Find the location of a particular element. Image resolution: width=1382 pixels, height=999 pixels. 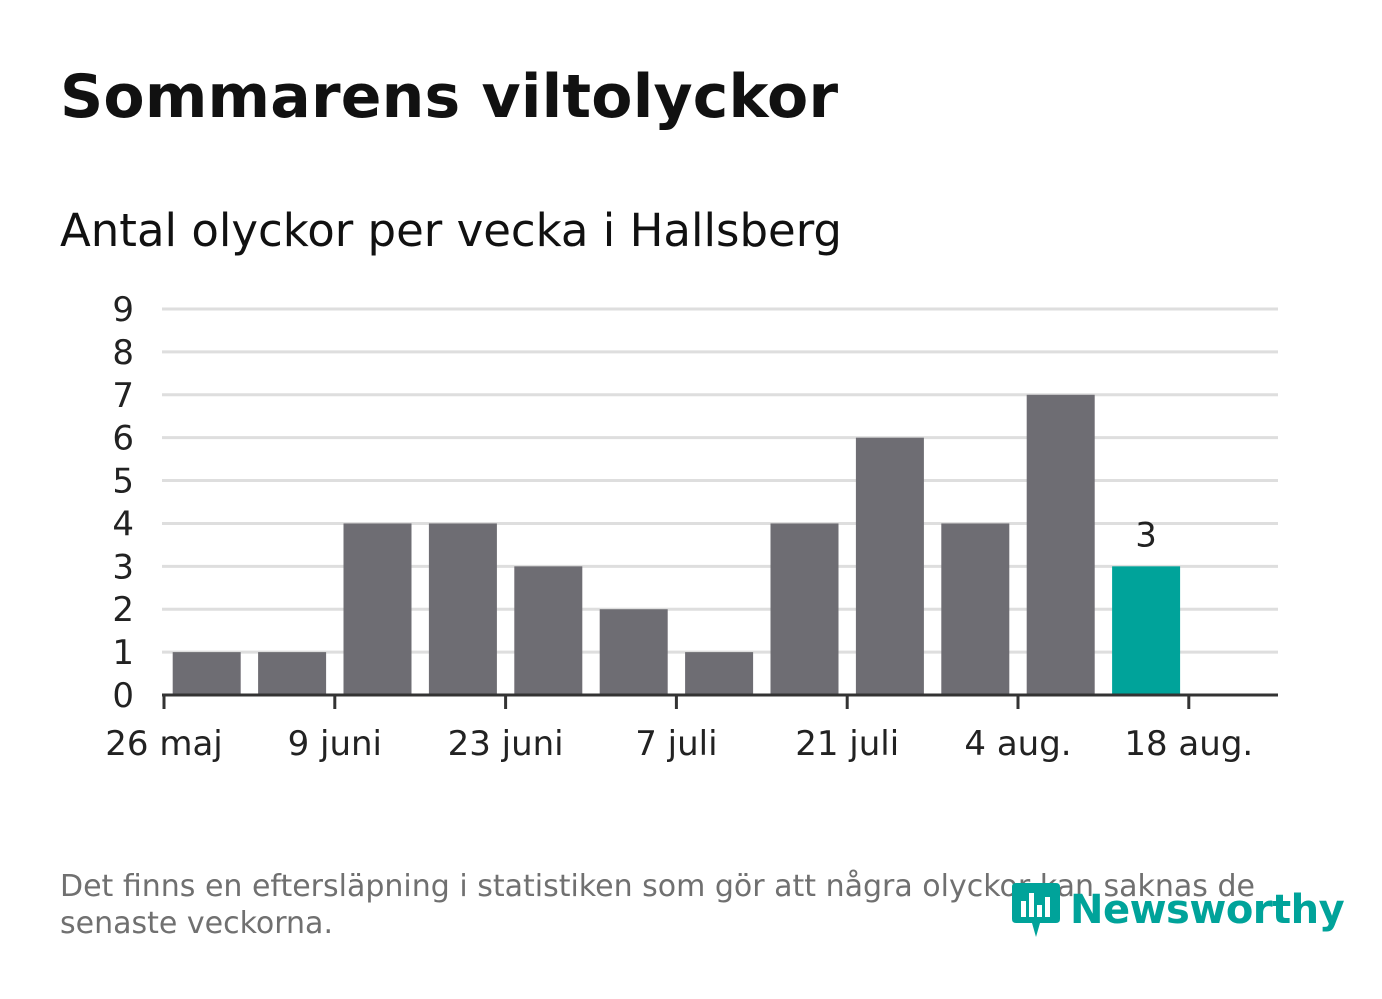

x-tick-label: 21 juli is located at coordinates (847, 744).